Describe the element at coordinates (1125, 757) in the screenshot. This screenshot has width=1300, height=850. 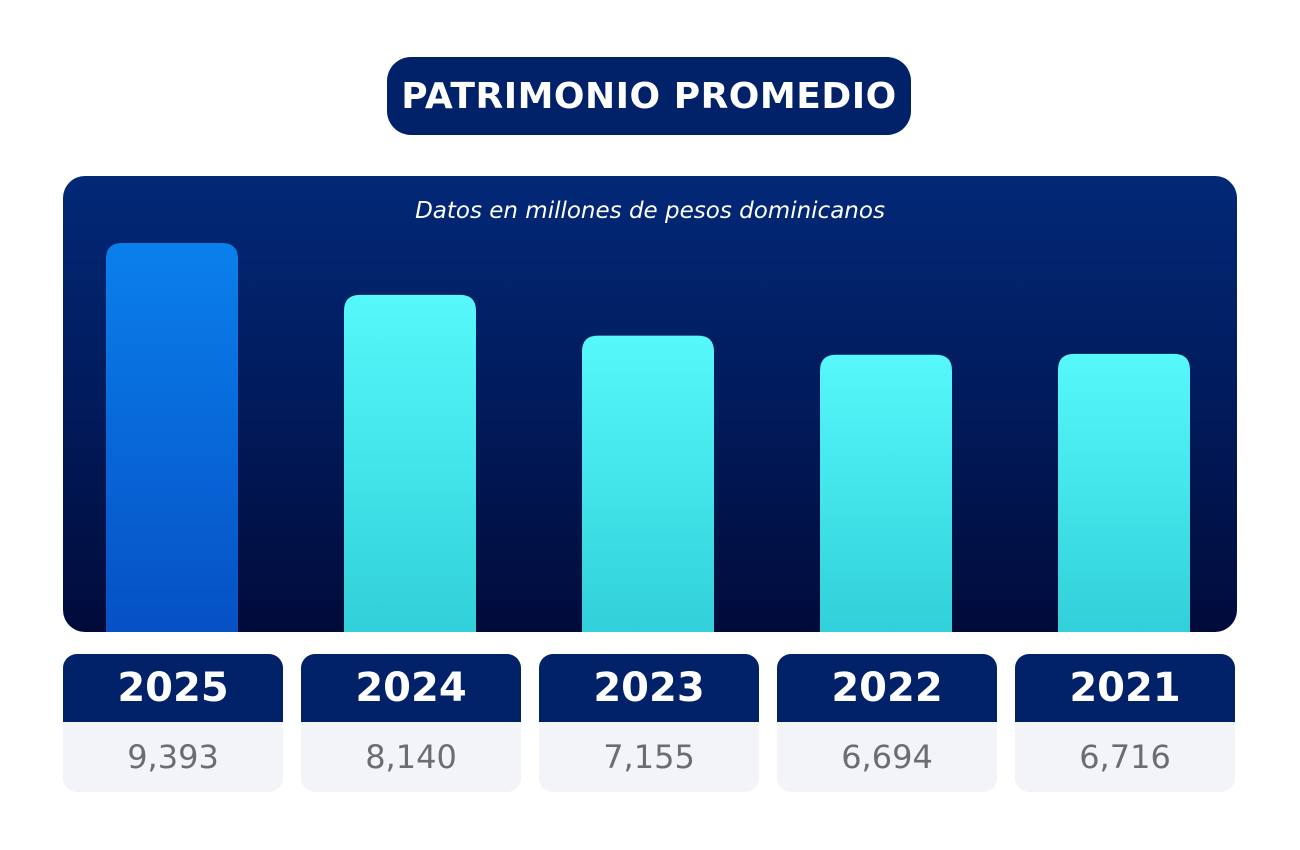
I see `value-label: 6,716` at that location.